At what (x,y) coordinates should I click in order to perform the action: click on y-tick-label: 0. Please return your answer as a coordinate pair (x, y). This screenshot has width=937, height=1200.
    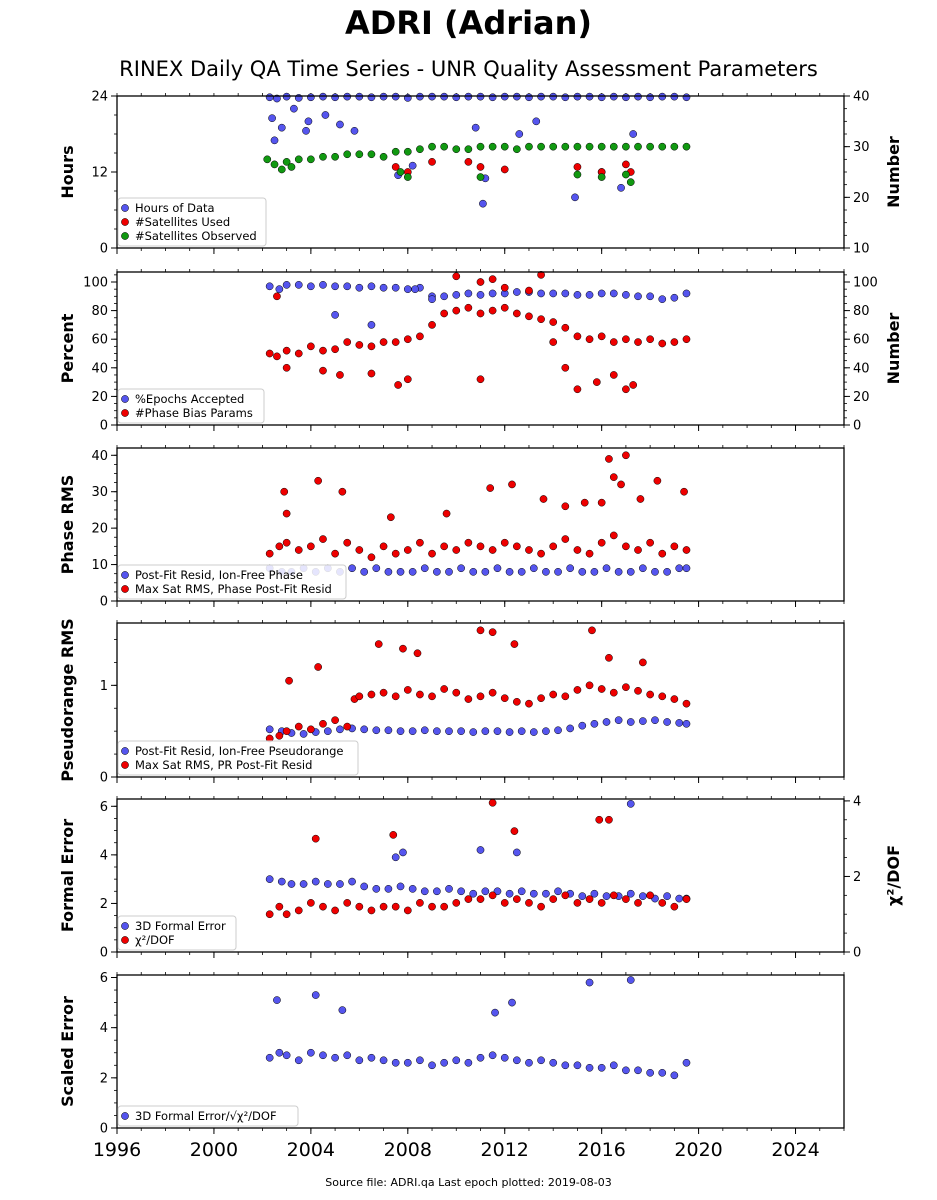
    Looking at the image, I should click on (104, 778).